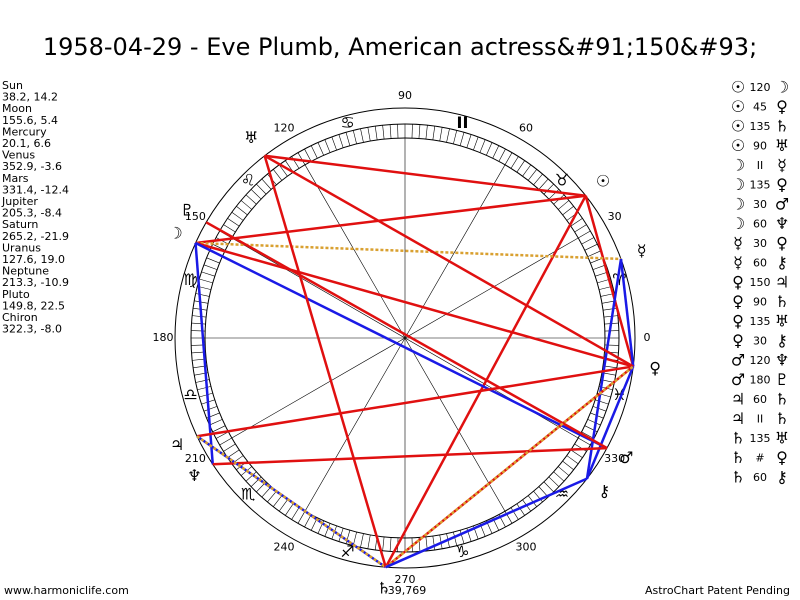  Describe the element at coordinates (175, 232) in the screenshot. I see `planet-glyph: ☽` at that location.